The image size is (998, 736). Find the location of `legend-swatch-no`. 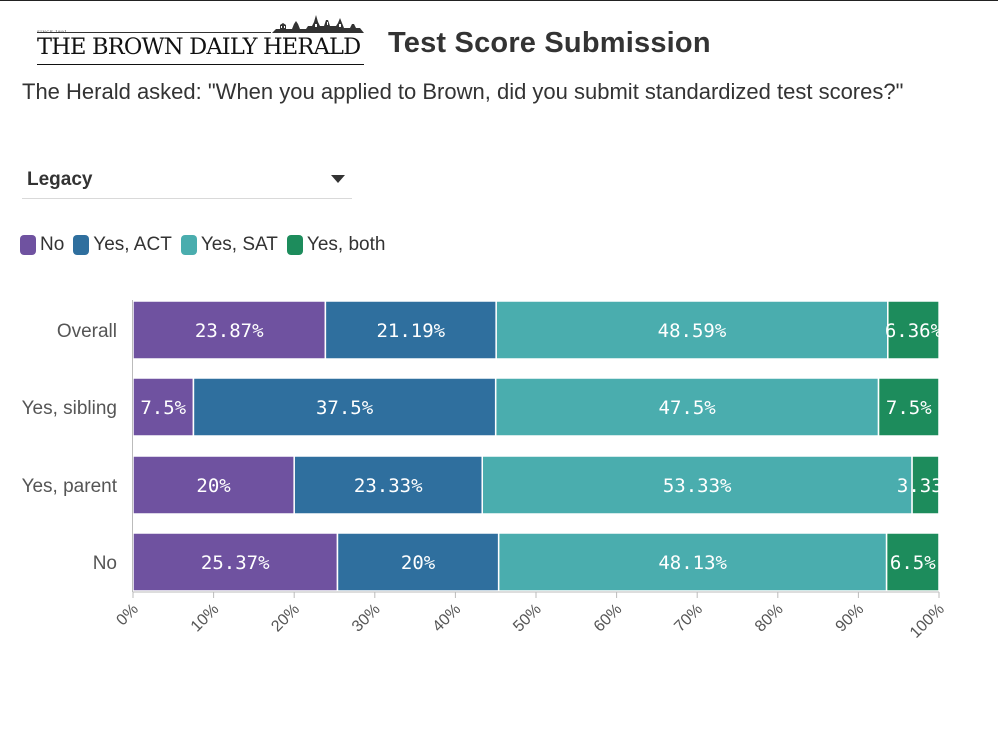

legend-swatch-no is located at coordinates (28, 245).